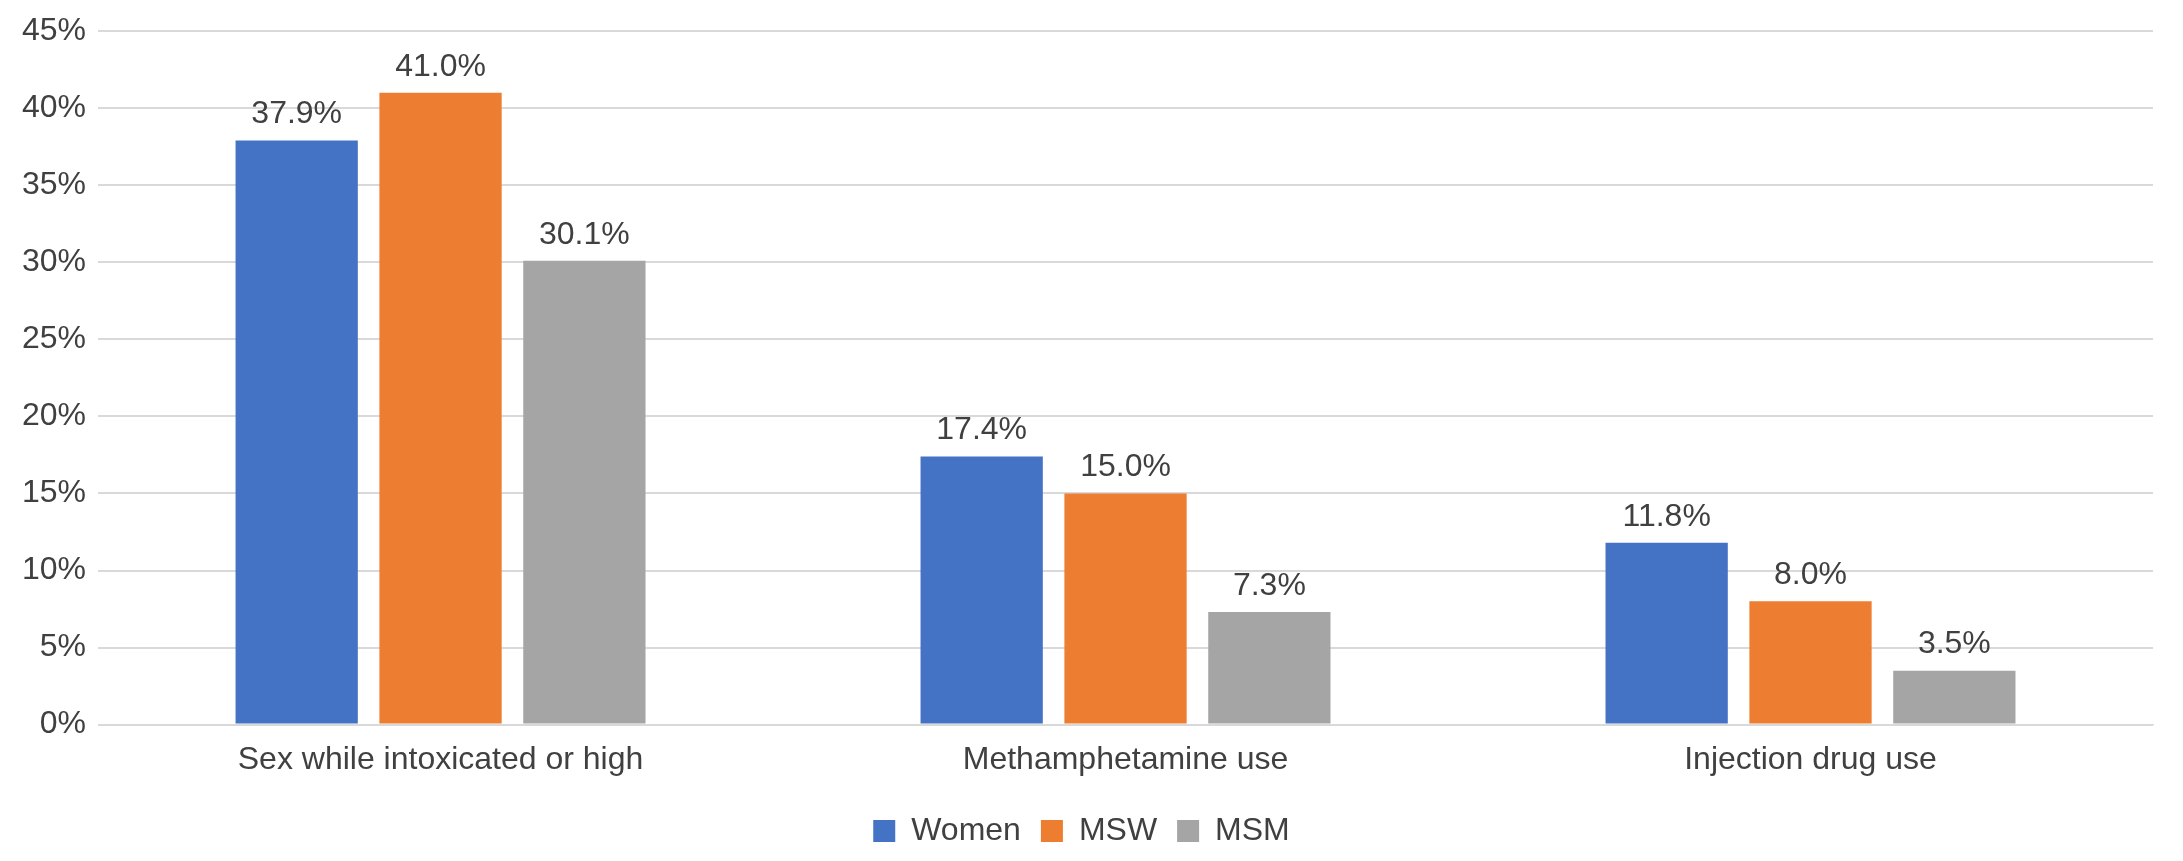 The width and height of the screenshot is (2183, 861). I want to click on x-tick-label: Methamphetamine use, so click(1125, 757).